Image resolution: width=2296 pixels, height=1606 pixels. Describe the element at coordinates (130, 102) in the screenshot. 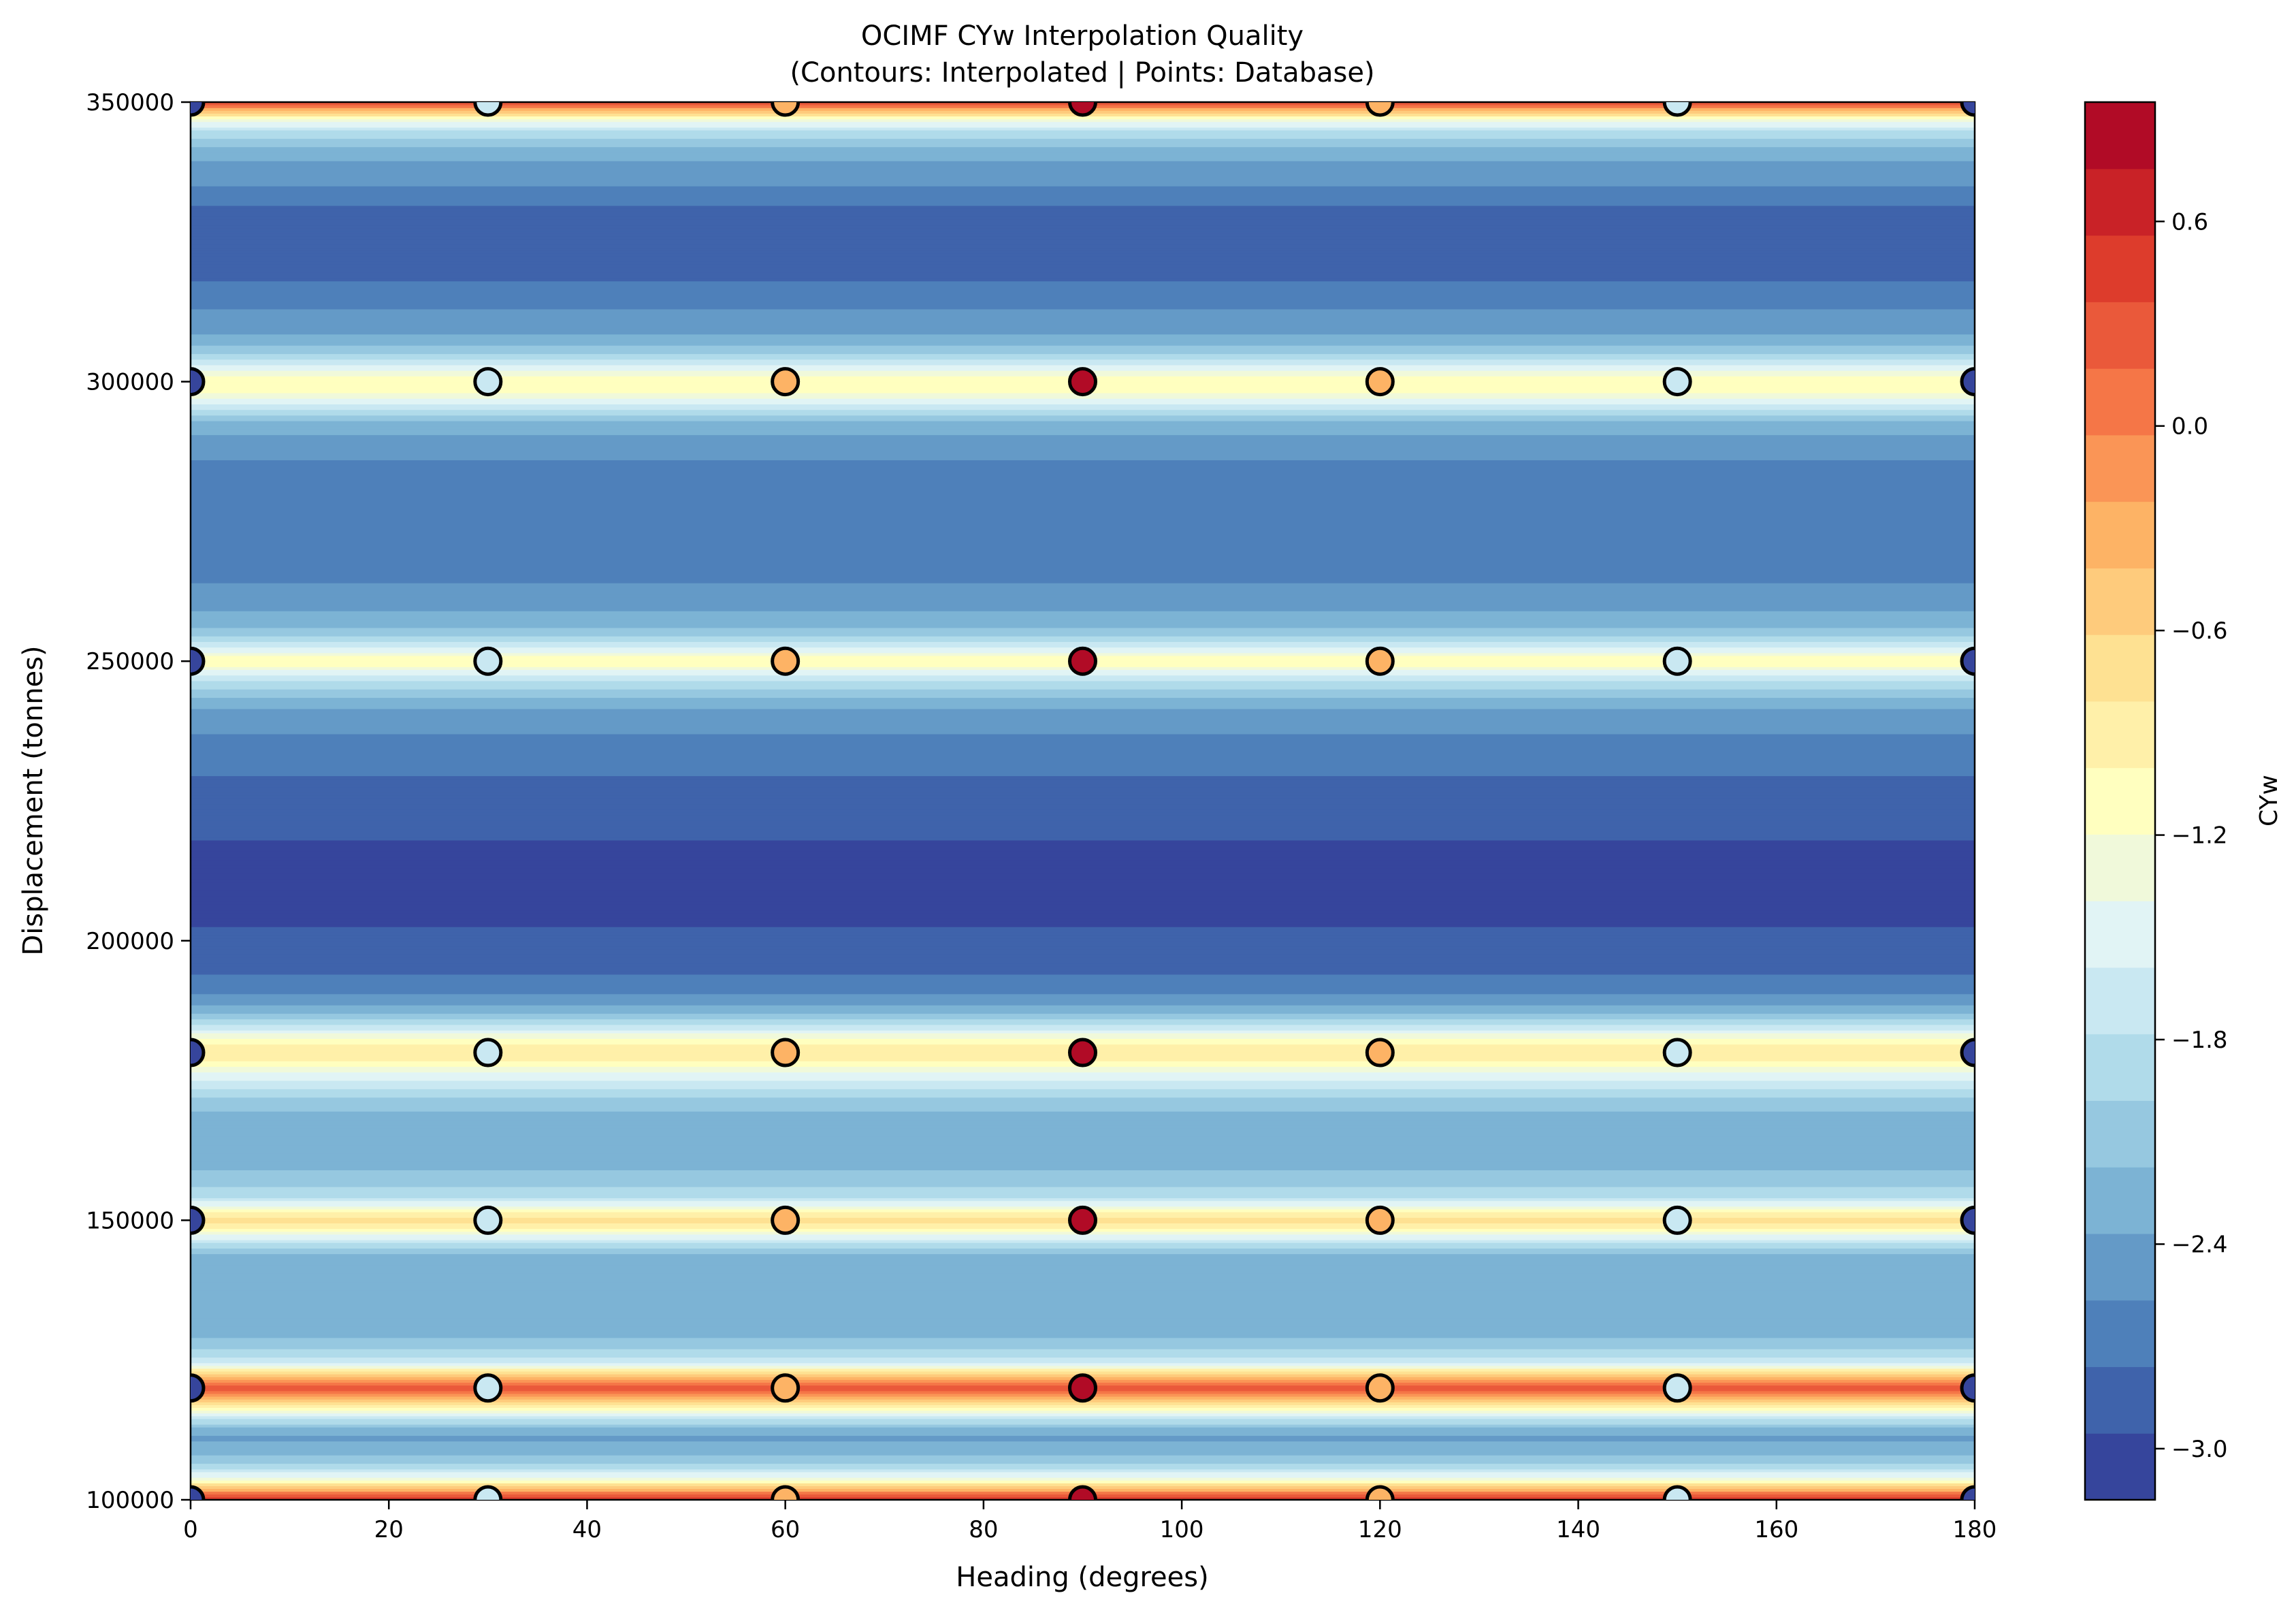

I see `y-tick-label: 350000` at that location.